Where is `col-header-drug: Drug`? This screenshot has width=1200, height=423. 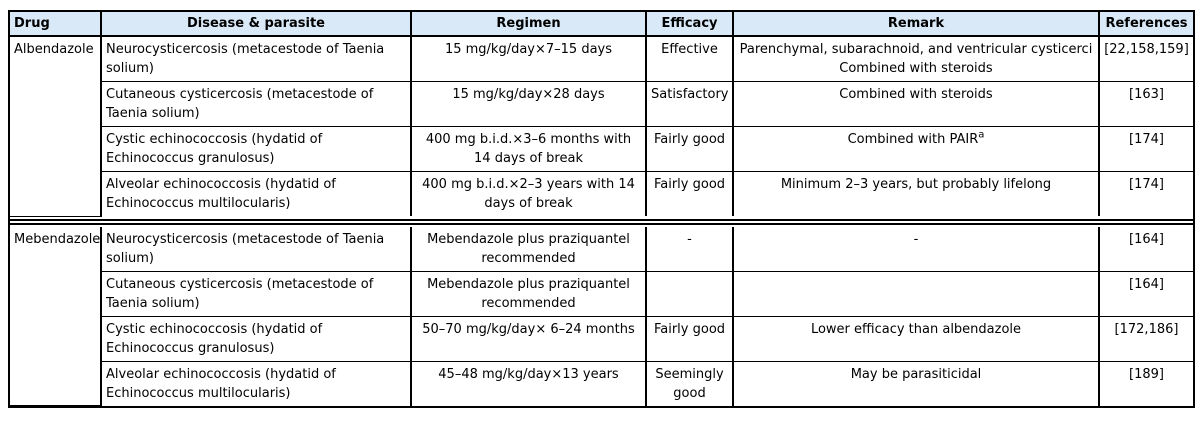
col-header-drug: Drug is located at coordinates (56, 24).